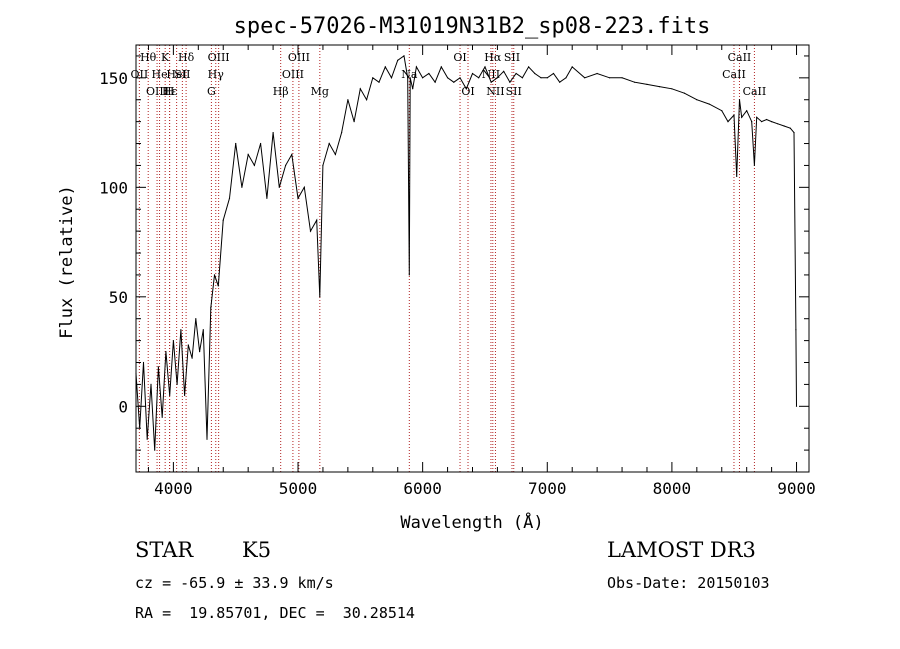  I want to click on spectral-line-label: Hα, so click(493, 57).